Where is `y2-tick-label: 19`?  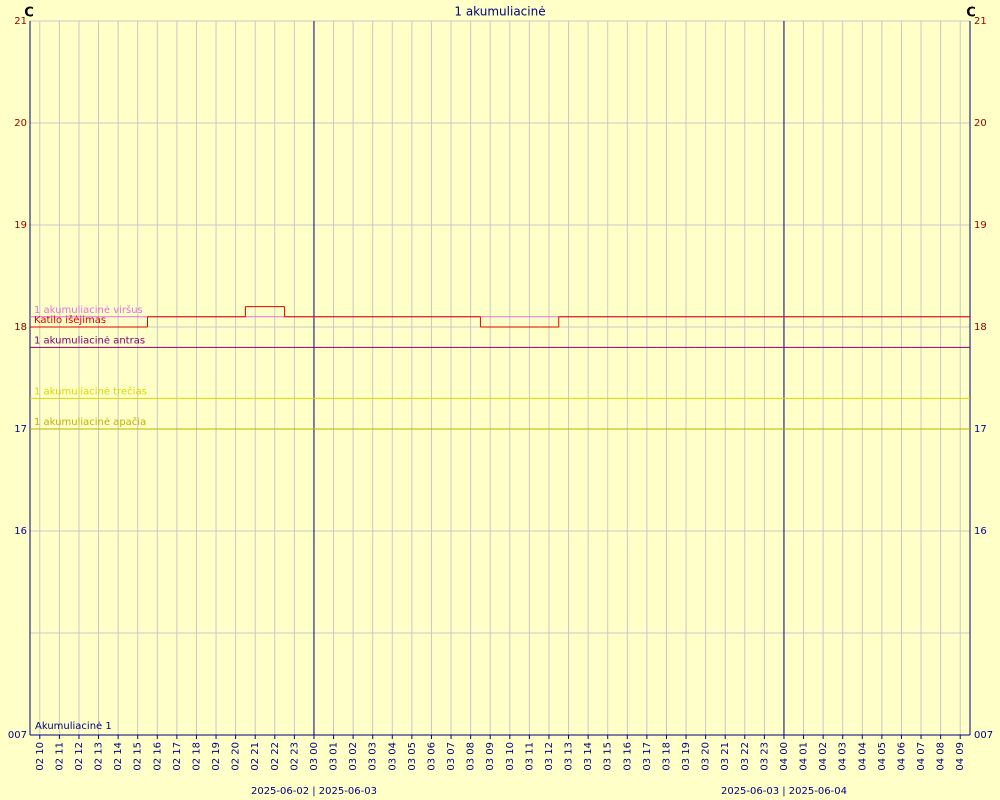
y2-tick-label: 19 is located at coordinates (980, 225).